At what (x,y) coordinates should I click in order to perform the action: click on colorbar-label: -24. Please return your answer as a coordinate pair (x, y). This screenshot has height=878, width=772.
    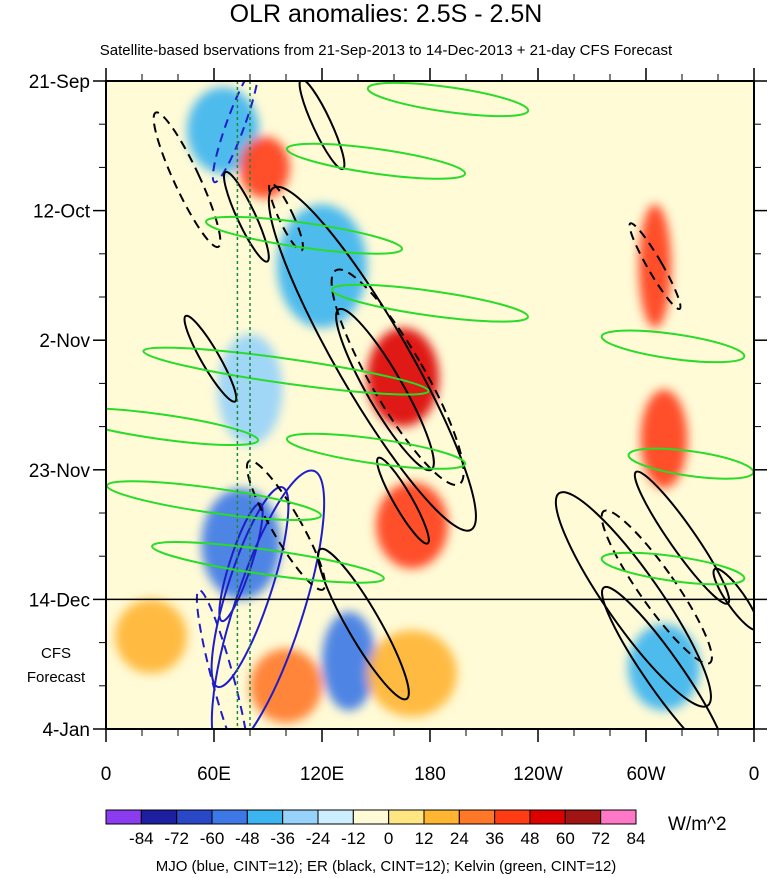
    Looking at the image, I should click on (318, 838).